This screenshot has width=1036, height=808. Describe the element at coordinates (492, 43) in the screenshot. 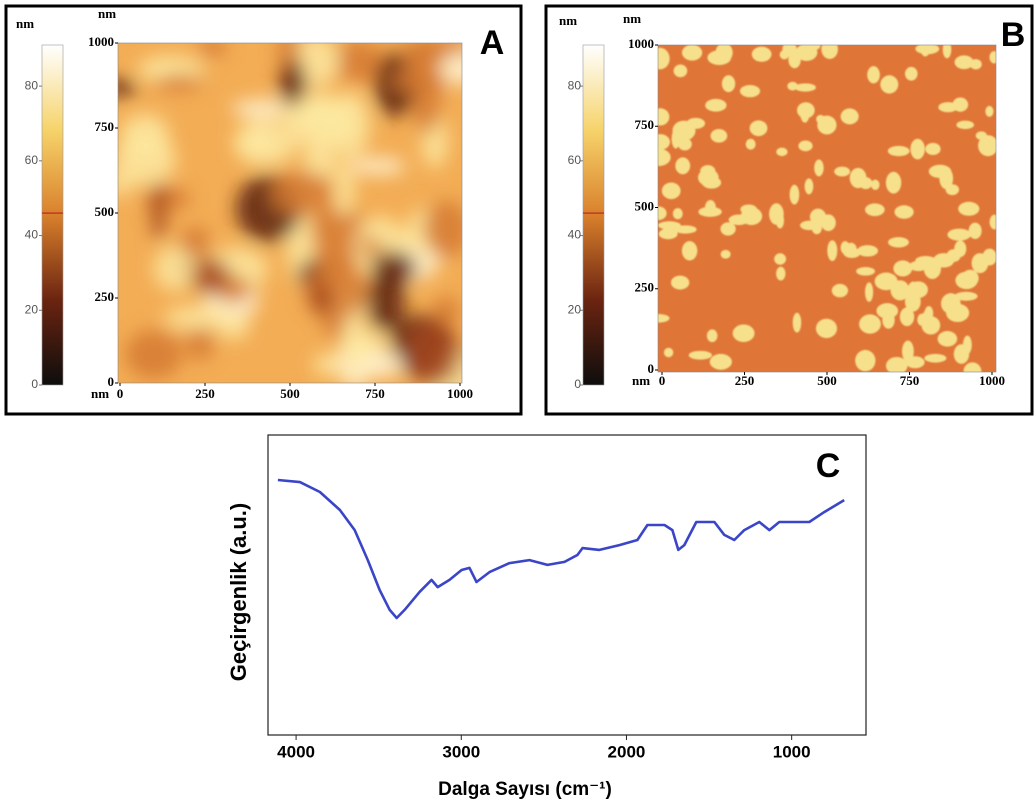

I see `panel-label: A` at that location.